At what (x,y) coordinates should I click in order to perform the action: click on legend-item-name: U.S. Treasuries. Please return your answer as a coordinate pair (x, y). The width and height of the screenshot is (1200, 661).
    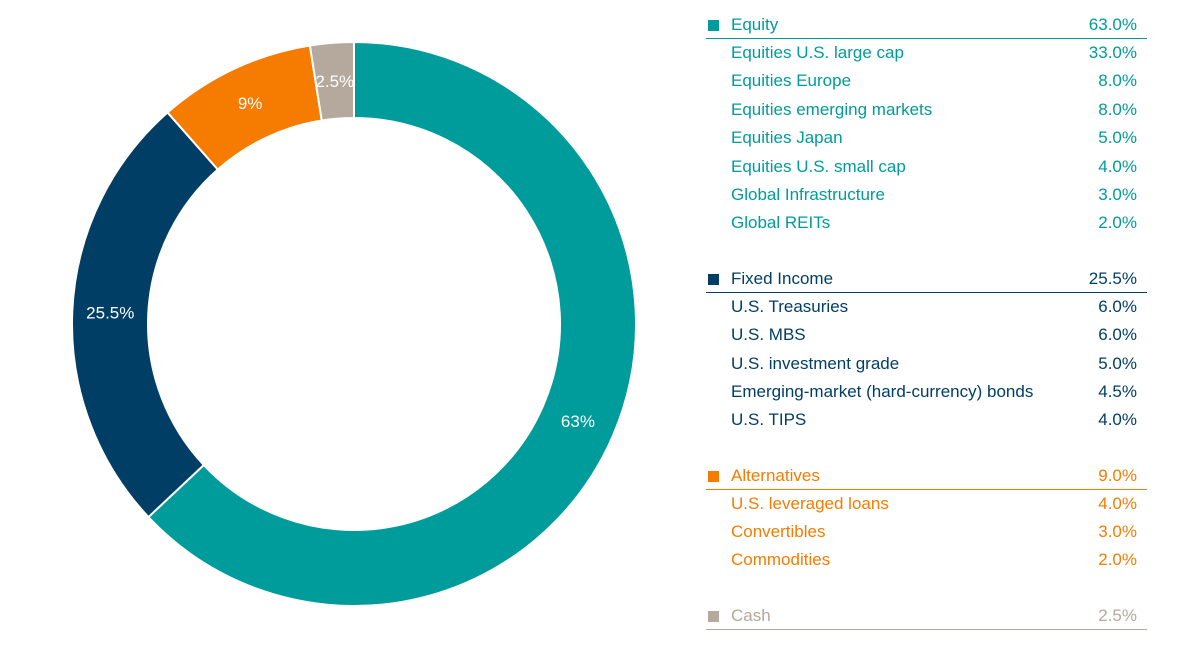
    Looking at the image, I should click on (790, 306).